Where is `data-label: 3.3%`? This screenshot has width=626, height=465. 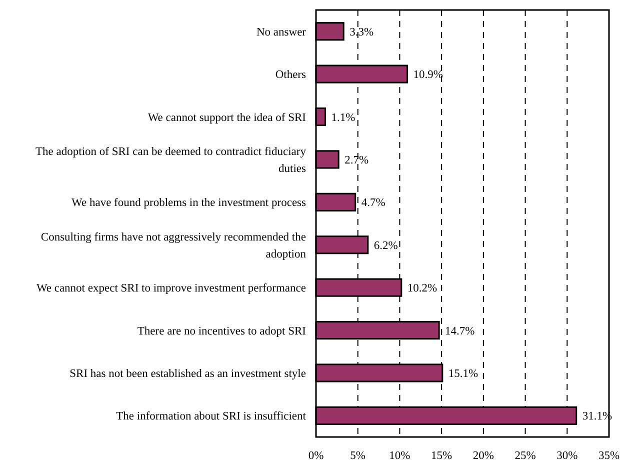 data-label: 3.3% is located at coordinates (362, 32).